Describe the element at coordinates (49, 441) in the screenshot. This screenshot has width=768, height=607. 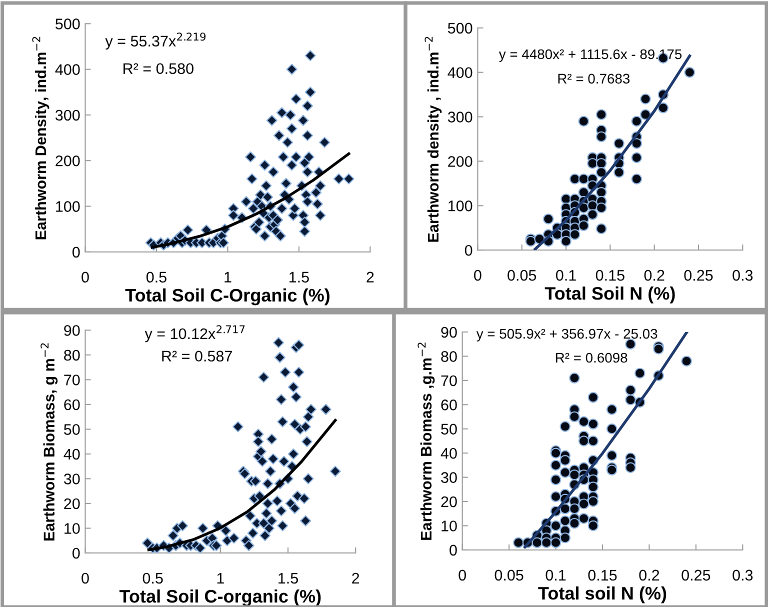
I see `y-axis-title: Earthworm Biomass, g m$^{−2}$` at that location.